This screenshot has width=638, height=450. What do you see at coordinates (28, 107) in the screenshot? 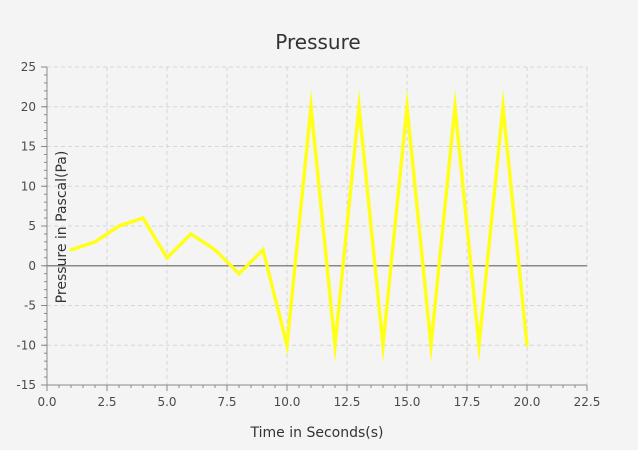
I see `y-tick-label: 20` at bounding box center [28, 107].